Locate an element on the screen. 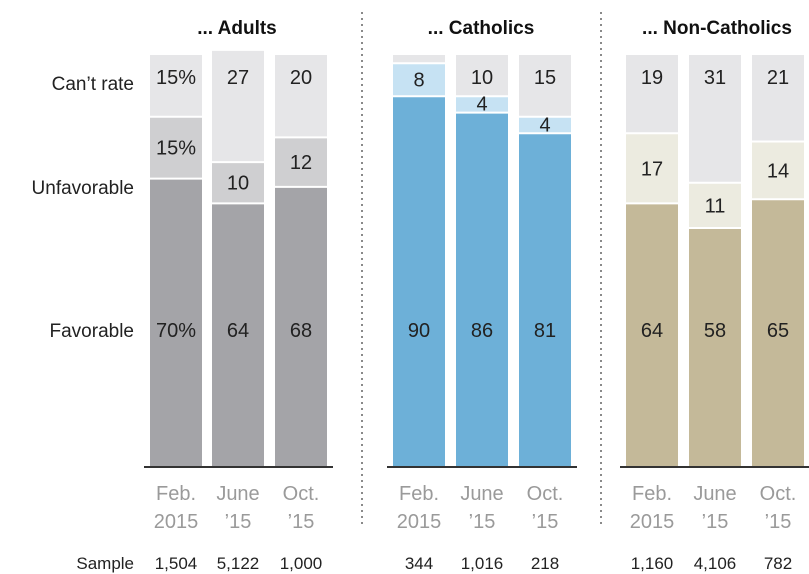 This screenshot has height=574, width=809. sample-size: 1,016 is located at coordinates (482, 563).